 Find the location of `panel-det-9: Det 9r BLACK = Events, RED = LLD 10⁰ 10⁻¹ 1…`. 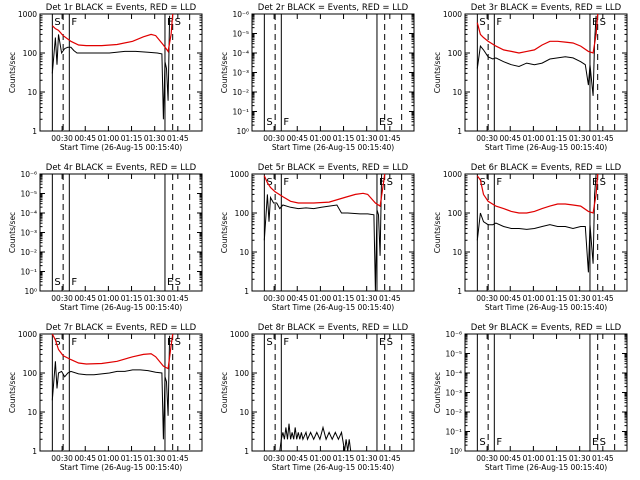

panel-det-9: Det 9r BLACK = Events, RED = LLD 10⁰ 10⁻¹ 1… is located at coordinates (530, 397).